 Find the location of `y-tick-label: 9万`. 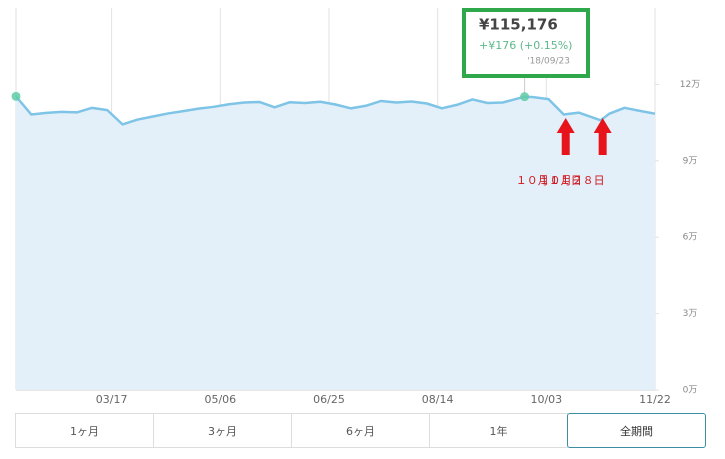

y-tick-label: 9万 is located at coordinates (690, 161).